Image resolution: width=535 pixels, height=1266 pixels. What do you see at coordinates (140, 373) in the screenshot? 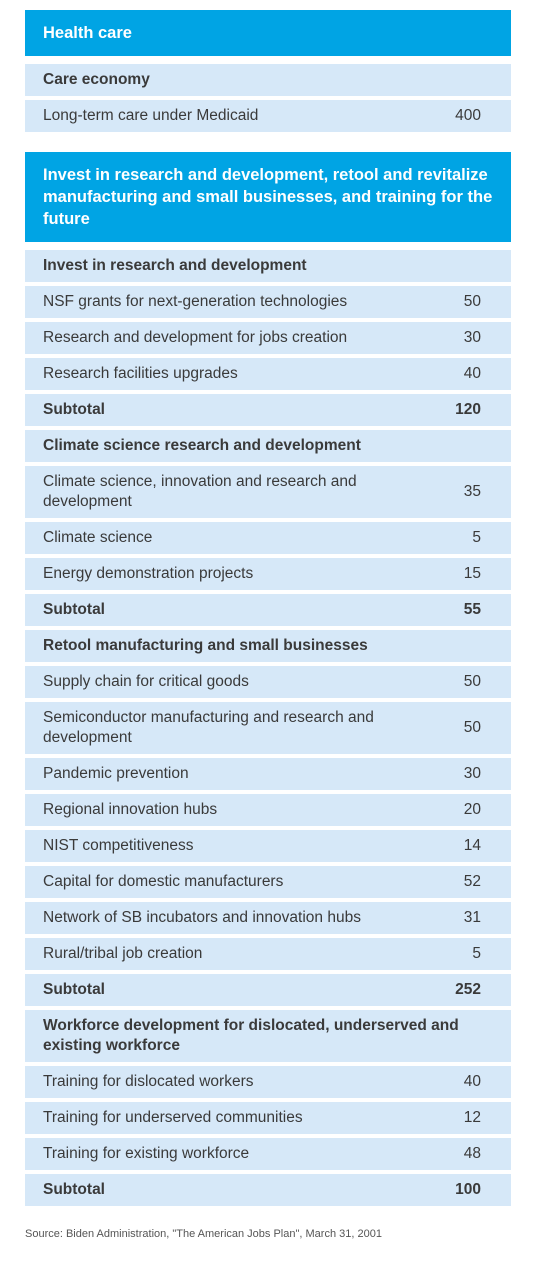
I see `row-label: Research facilities upgrades` at bounding box center [140, 373].